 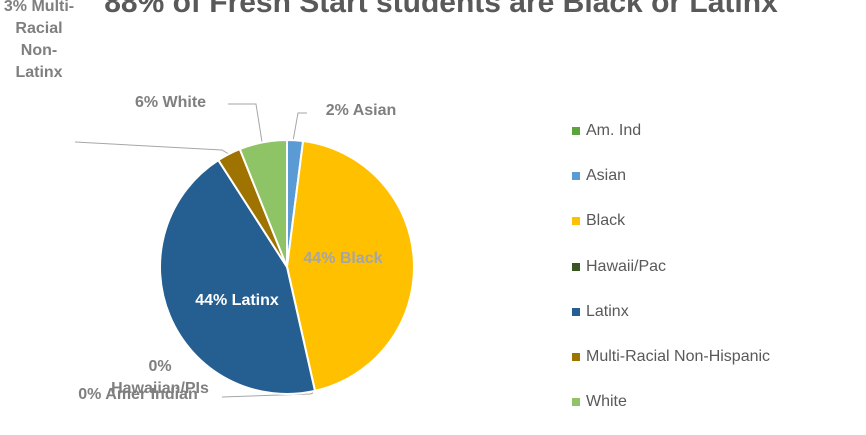 What do you see at coordinates (606, 402) in the screenshot?
I see `legend-label: White` at bounding box center [606, 402].